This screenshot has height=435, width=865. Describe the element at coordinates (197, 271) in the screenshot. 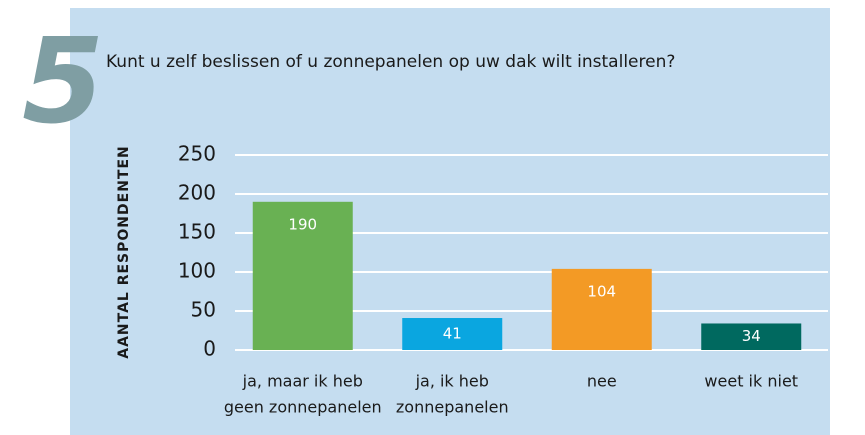

I see `y-tick-label: 100` at that location.